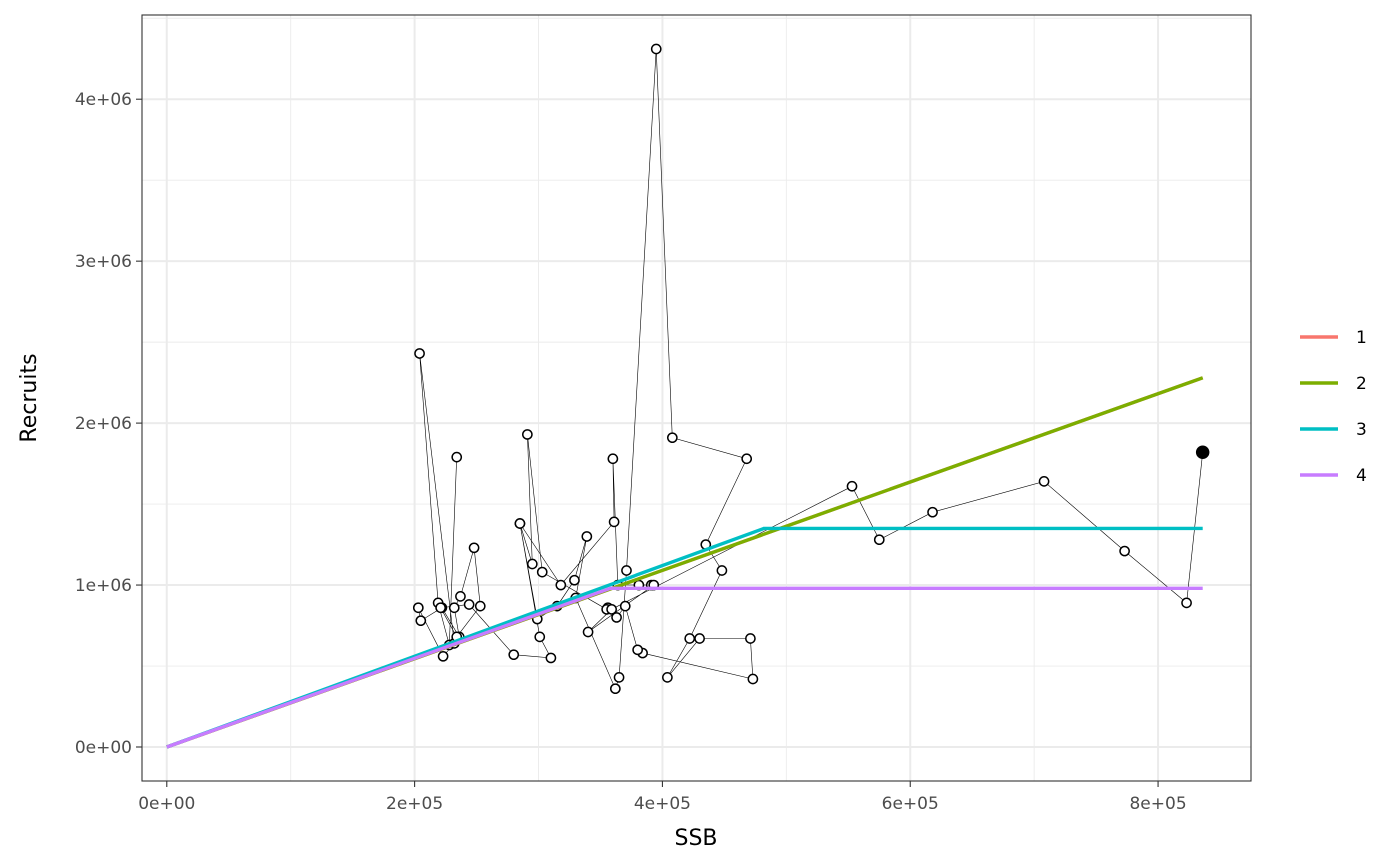  What do you see at coordinates (1157, 804) in the screenshot?
I see `x-tick-label: 8e+05` at bounding box center [1157, 804].